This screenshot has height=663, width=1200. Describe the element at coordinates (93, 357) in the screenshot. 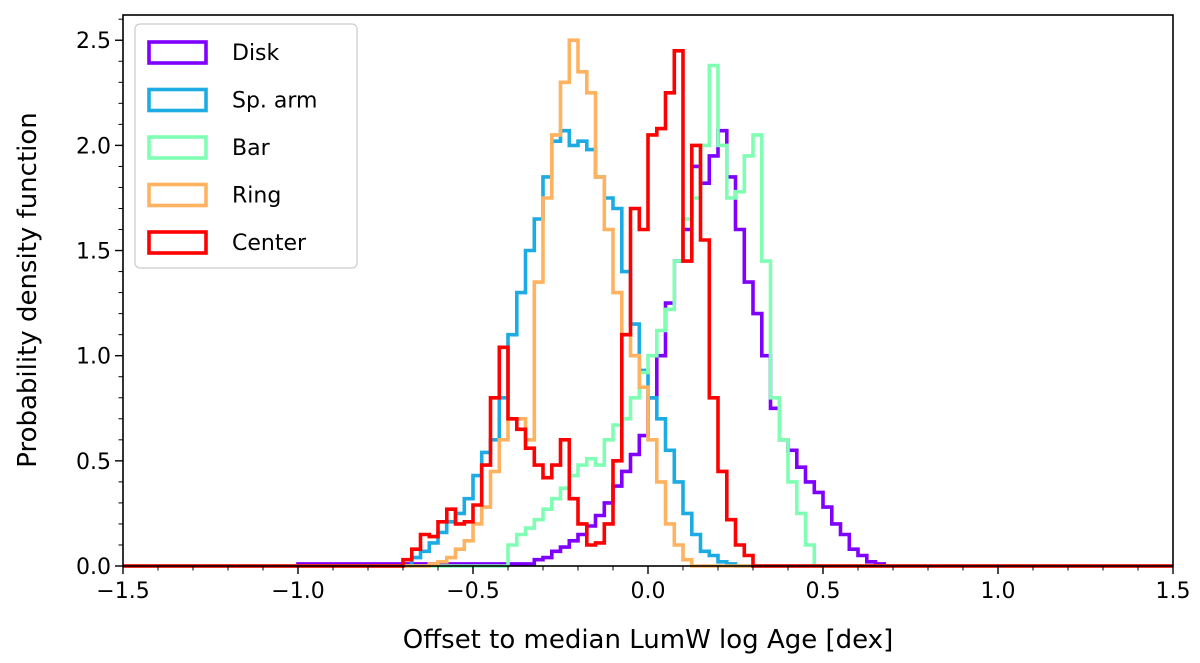

I see `y-tick-label: 1.0` at that location.